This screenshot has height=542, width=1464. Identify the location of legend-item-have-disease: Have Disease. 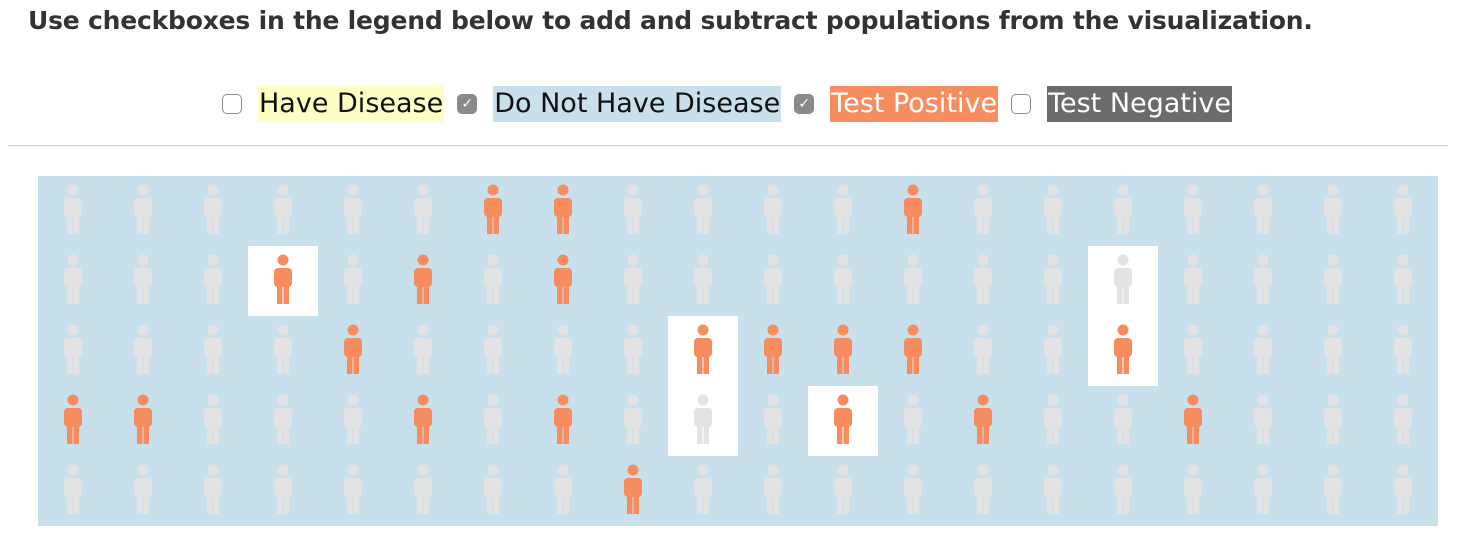
(333, 104).